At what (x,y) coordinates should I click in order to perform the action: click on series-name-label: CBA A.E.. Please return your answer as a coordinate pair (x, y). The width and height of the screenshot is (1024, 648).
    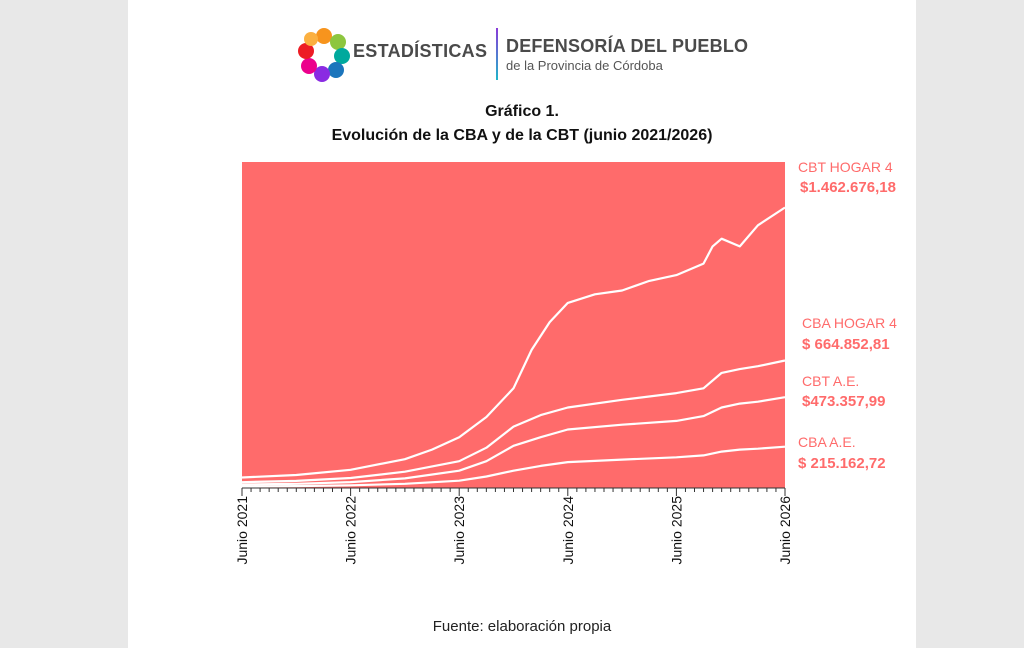
    Looking at the image, I should click on (827, 442).